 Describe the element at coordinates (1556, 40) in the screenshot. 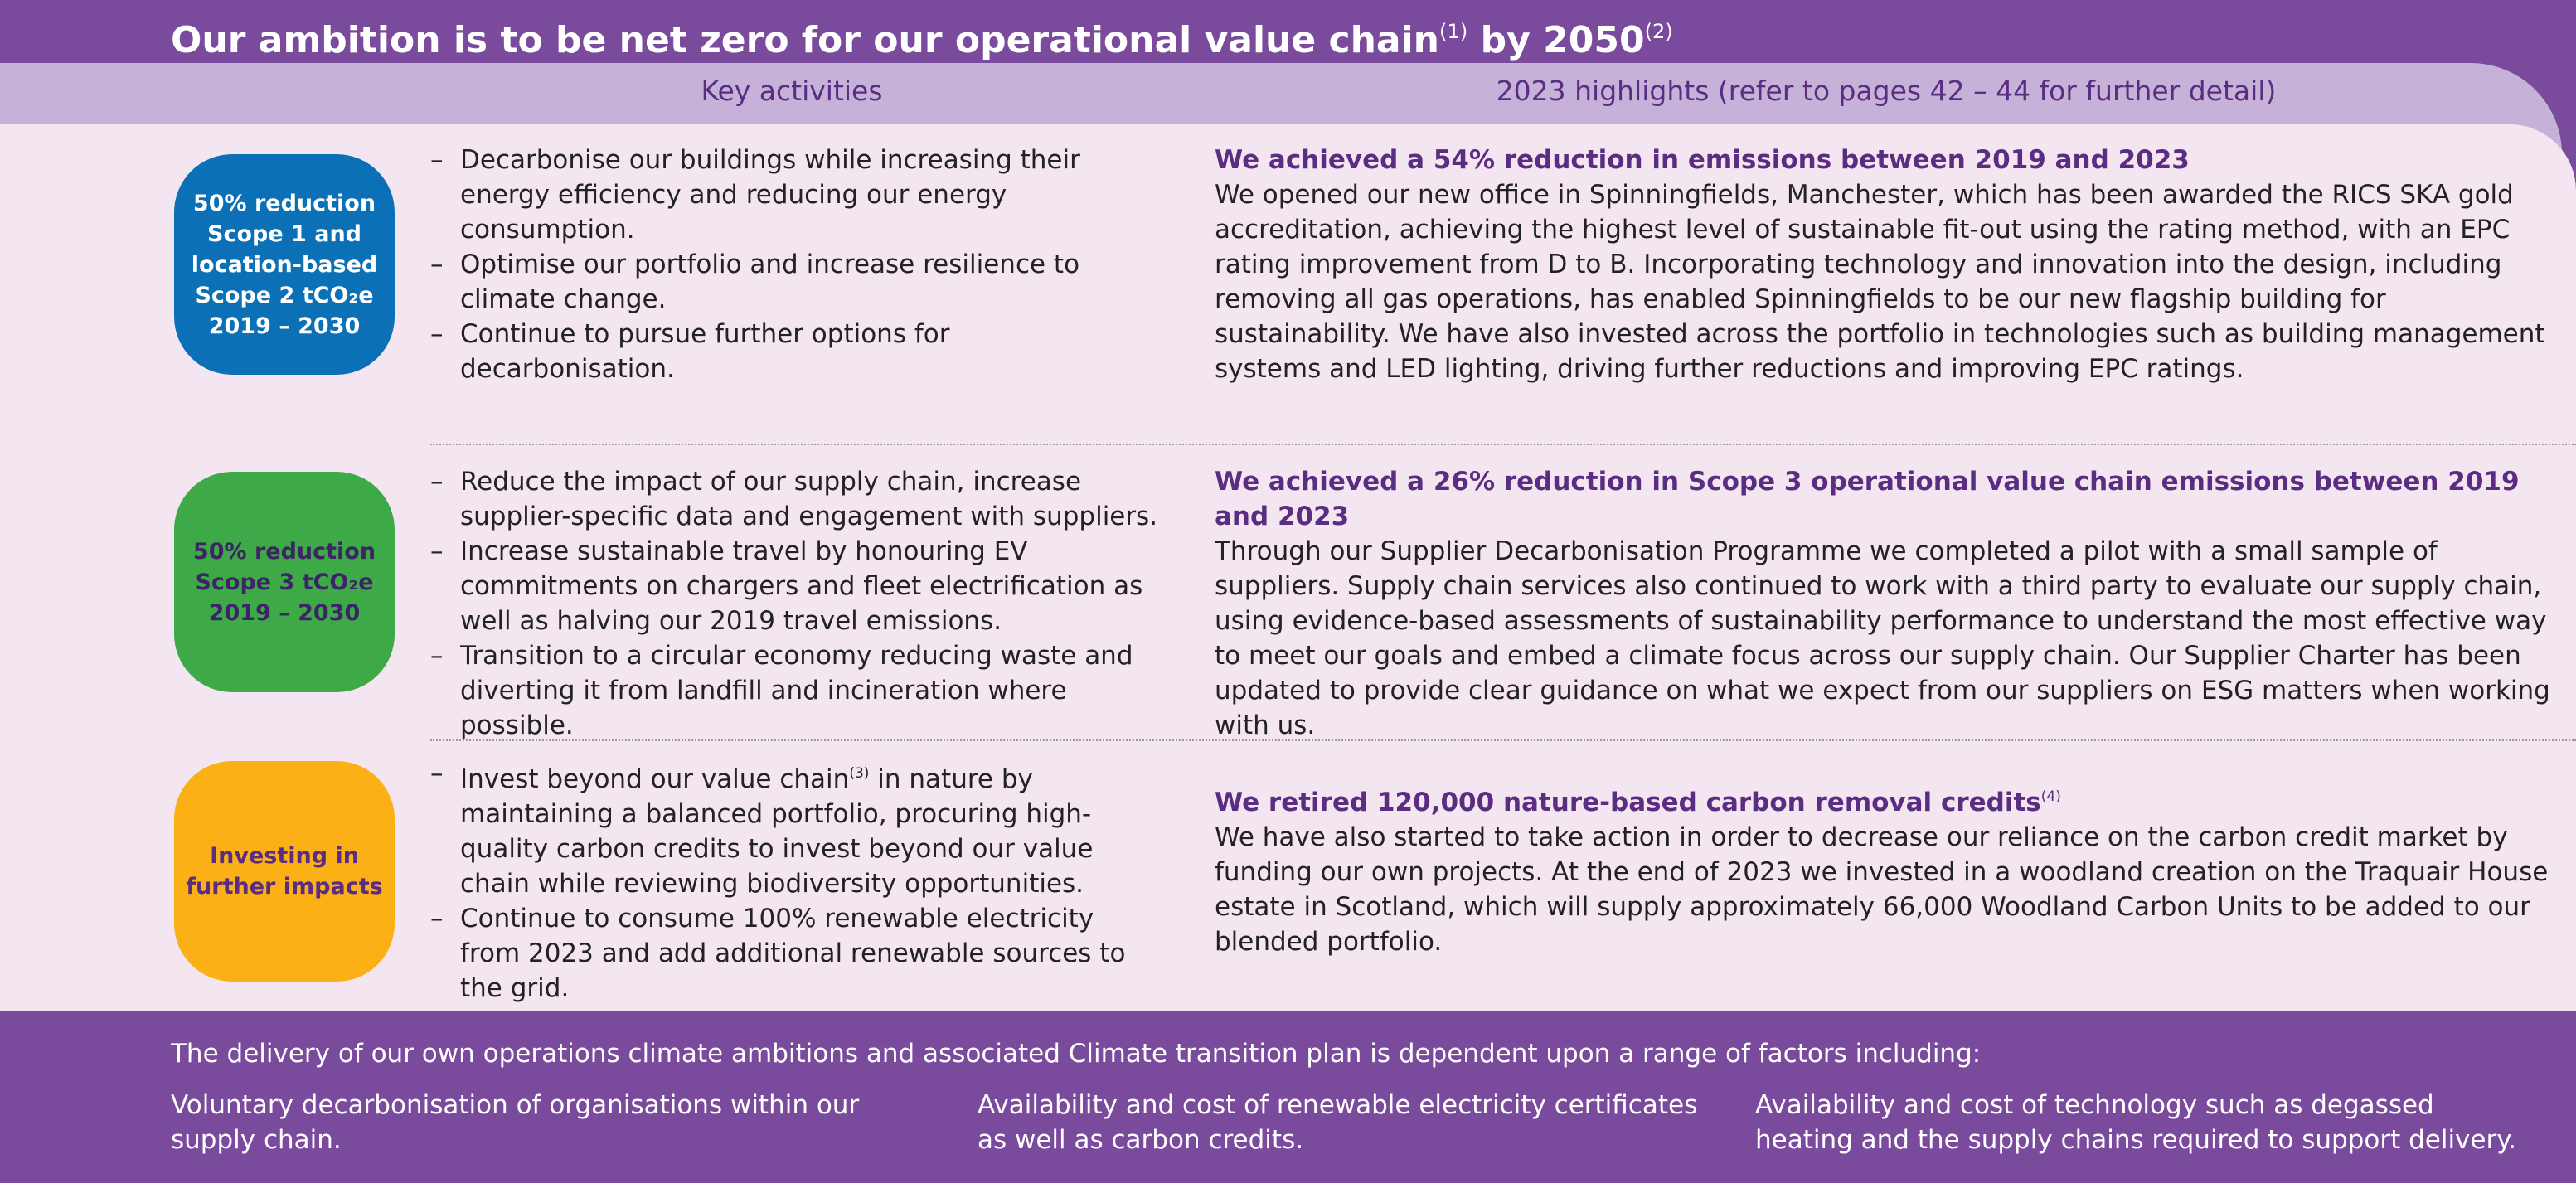

I see `title-text: by 2050` at that location.